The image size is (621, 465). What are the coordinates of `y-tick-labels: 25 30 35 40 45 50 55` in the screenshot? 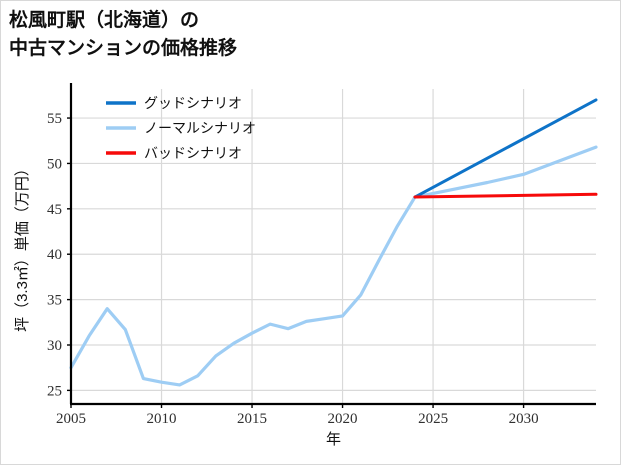 It's located at (59, 255).